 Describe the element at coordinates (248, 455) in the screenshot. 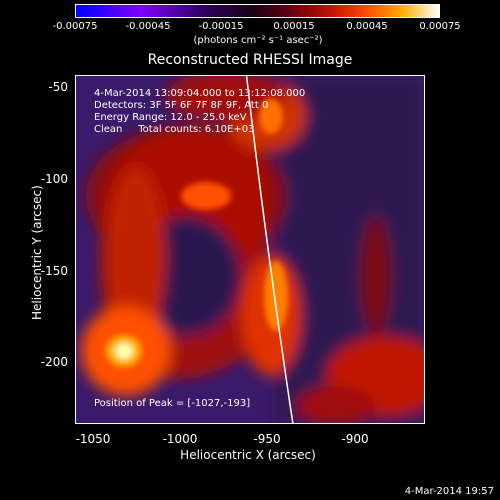

I see `x-axis-label: Heliocentric X (arcsec)` at that location.